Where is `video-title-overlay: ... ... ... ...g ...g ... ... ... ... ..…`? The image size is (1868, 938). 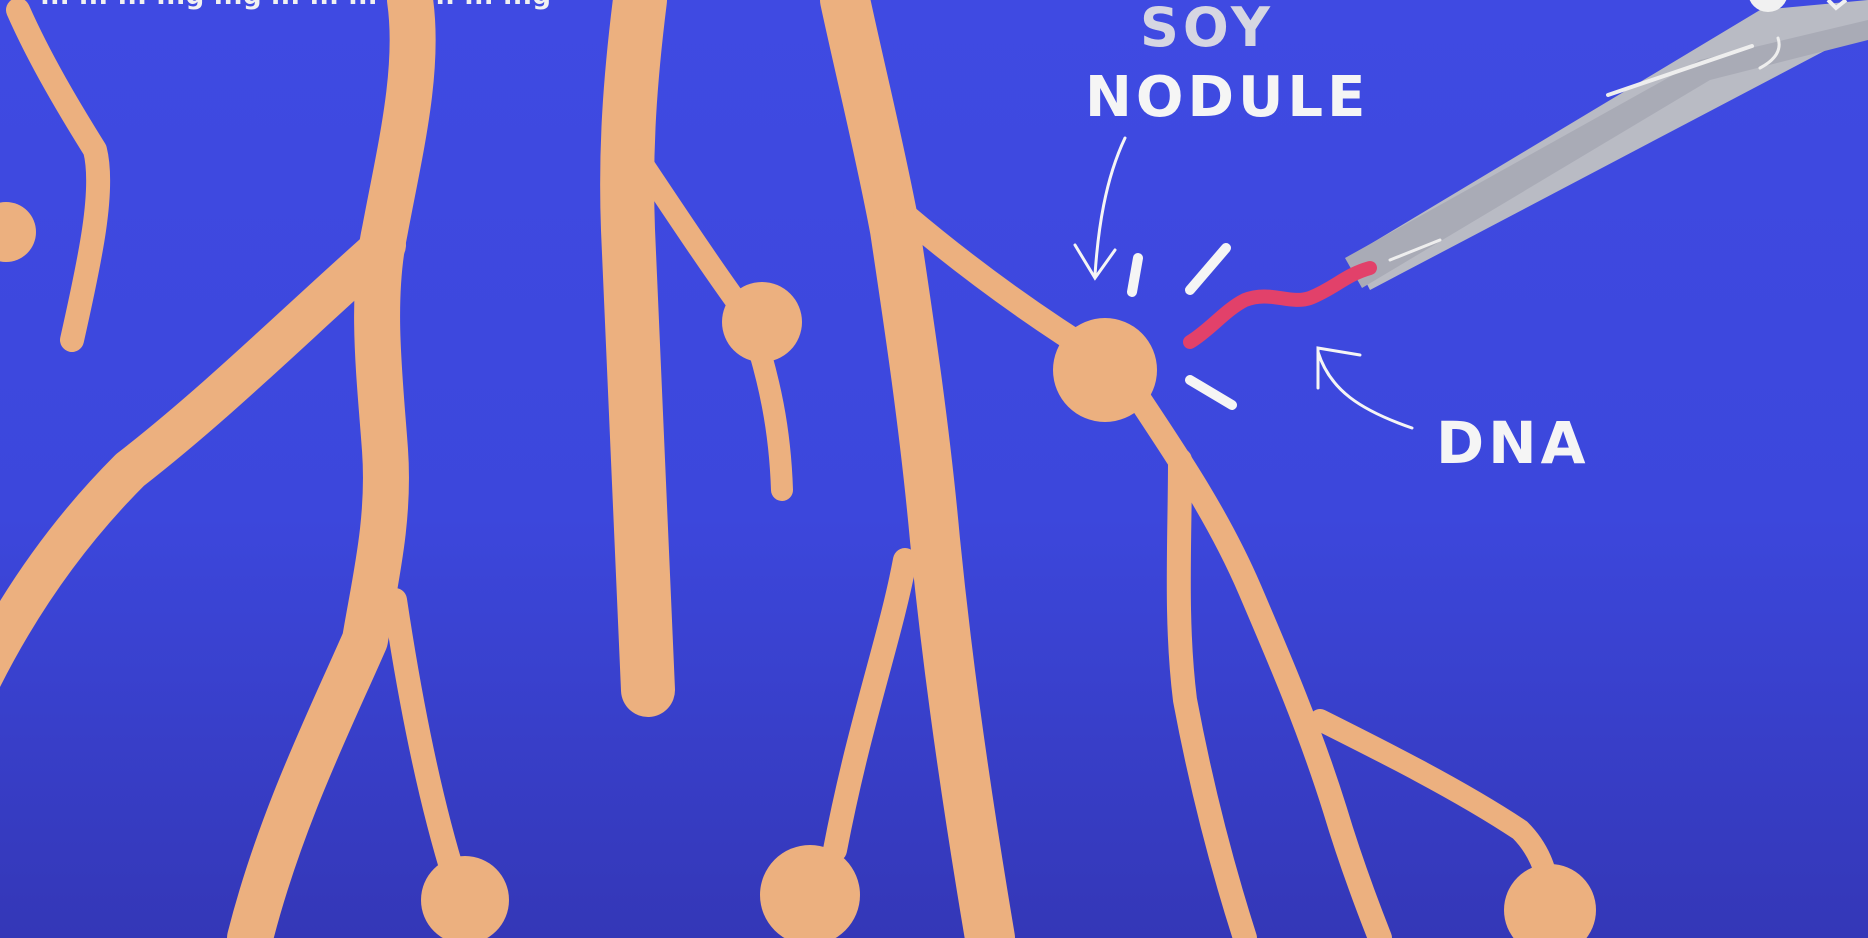
video-title-overlay: ... ... ... ...g ...g ... ... ... ... ..… is located at coordinates (295, 5).